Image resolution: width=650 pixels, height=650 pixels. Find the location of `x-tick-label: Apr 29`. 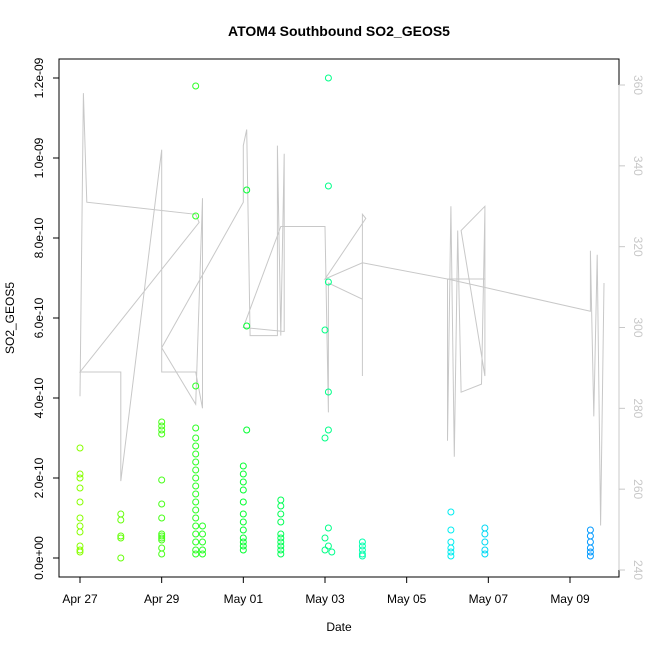

x-tick-label: Apr 29 is located at coordinates (162, 599).